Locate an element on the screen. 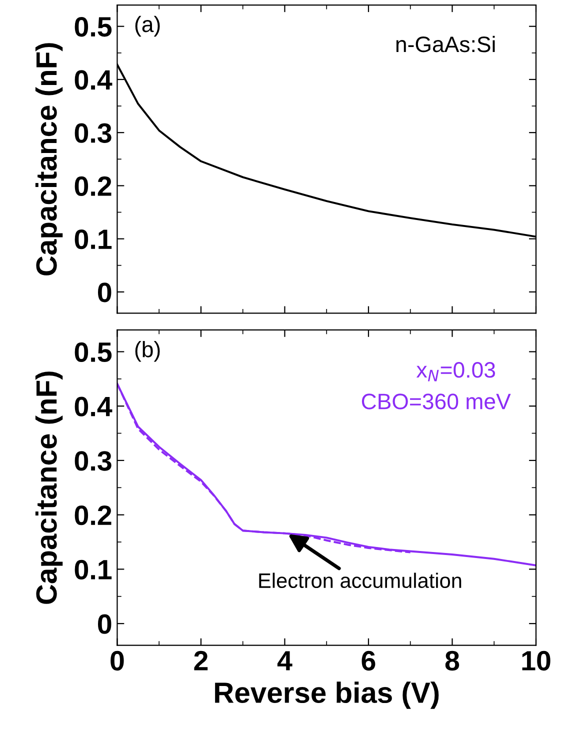 Image resolution: width=569 pixels, height=730 pixels. annotation: x$_{N}$=0.03 is located at coordinates (456, 372).